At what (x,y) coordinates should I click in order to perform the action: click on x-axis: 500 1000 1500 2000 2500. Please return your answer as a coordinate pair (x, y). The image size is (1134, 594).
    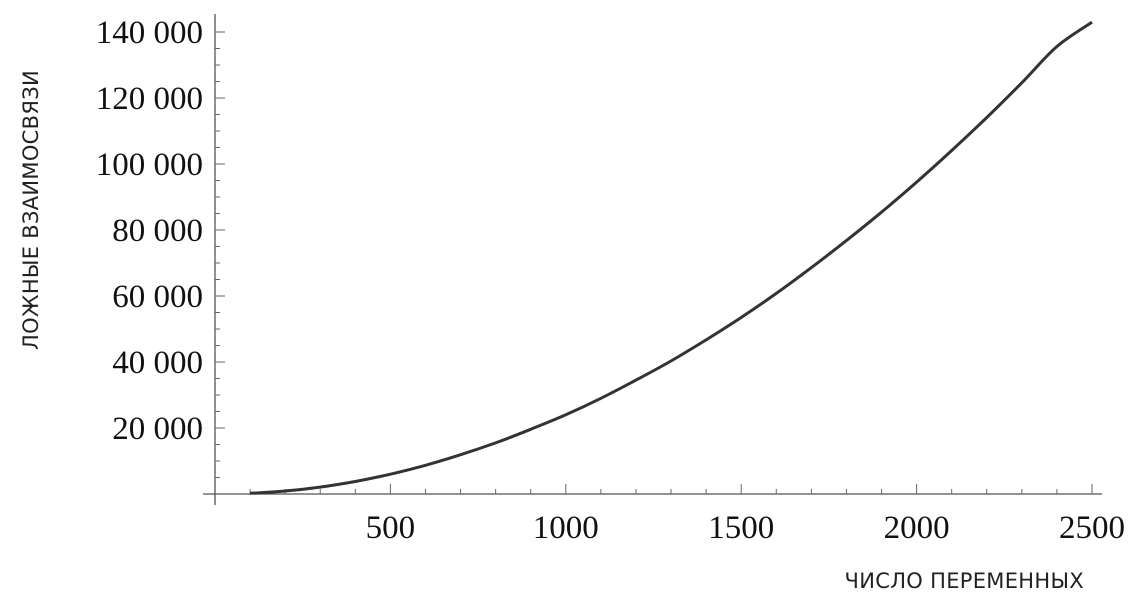
    Looking at the image, I should click on (664, 515).